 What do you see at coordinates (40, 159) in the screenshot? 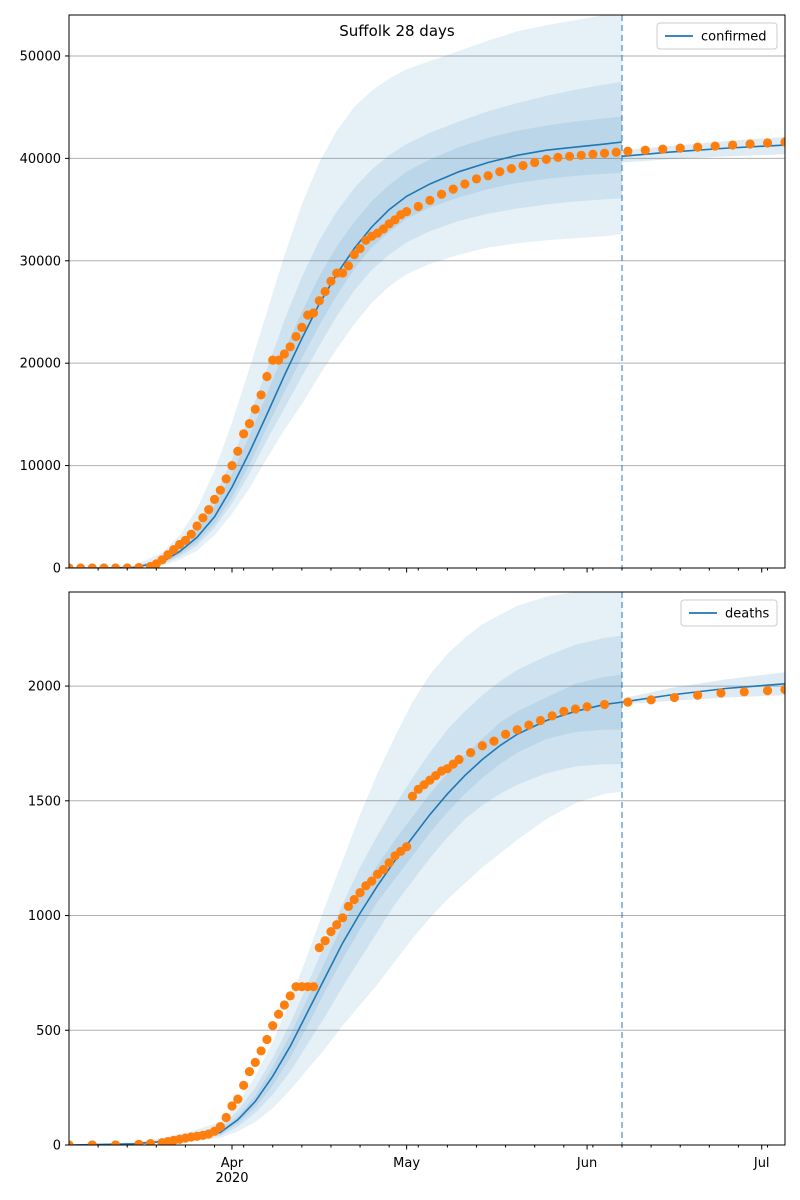
I see `y-tick-label: 40000` at bounding box center [40, 159].